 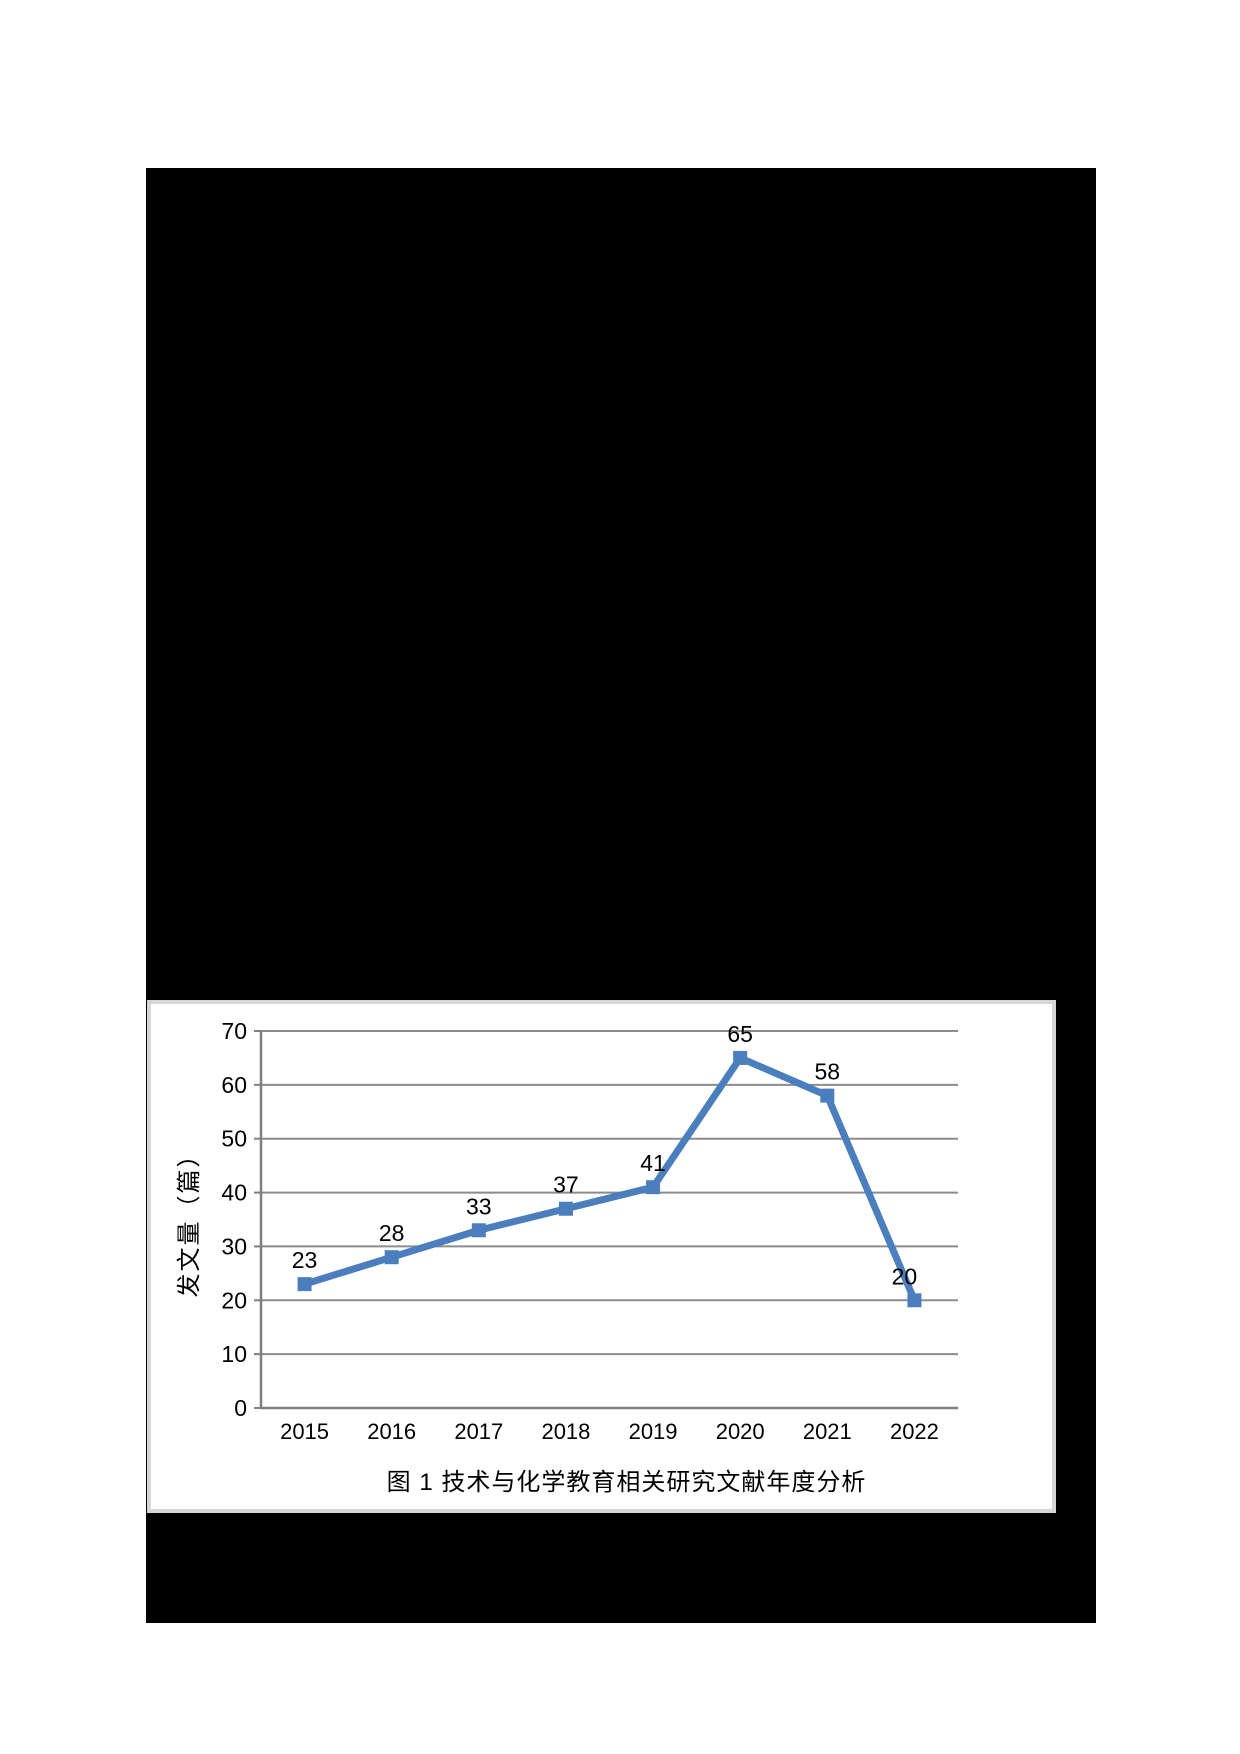 What do you see at coordinates (240, 1408) in the screenshot?
I see `y-tick-label: 0` at bounding box center [240, 1408].